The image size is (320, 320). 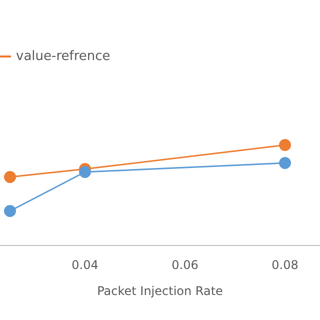 What do you see at coordinates (85, 265) in the screenshot?
I see `x-tick-label: 0.04` at bounding box center [85, 265].